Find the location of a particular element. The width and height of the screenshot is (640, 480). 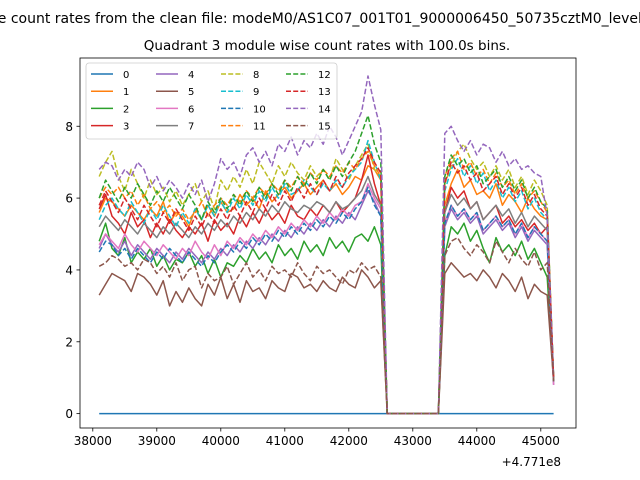

legend-label-5: 5 is located at coordinates (191, 92).